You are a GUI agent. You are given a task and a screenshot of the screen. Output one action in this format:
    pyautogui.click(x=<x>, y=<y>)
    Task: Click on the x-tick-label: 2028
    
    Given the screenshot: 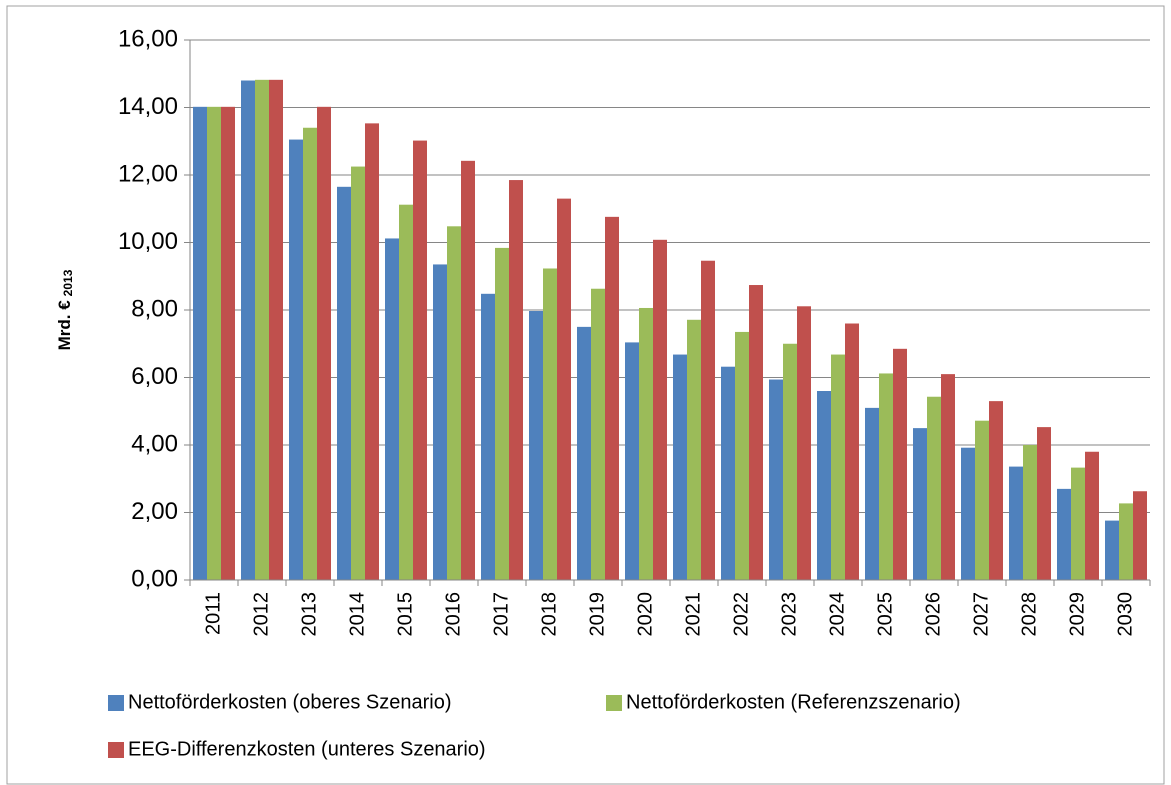 What is the action you would take?
    pyautogui.click(x=1029, y=614)
    